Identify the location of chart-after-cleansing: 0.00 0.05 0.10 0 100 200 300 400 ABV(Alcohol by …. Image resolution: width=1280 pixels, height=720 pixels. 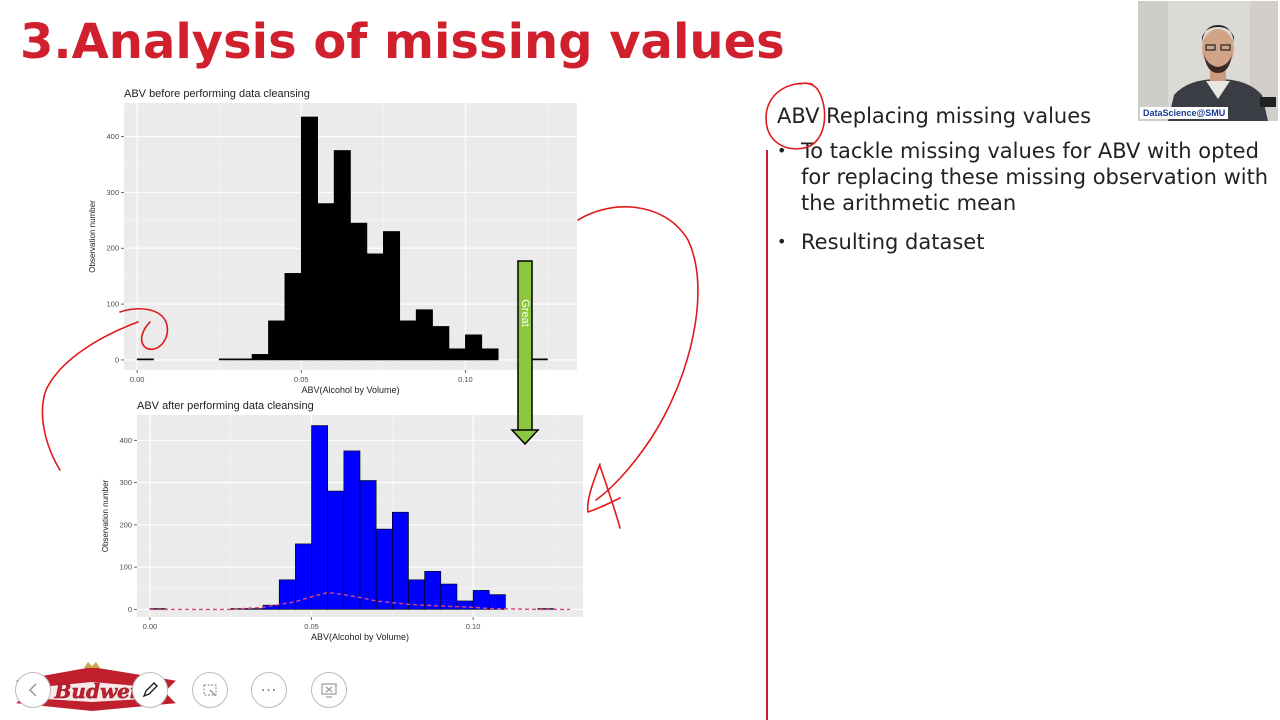
(342, 528).